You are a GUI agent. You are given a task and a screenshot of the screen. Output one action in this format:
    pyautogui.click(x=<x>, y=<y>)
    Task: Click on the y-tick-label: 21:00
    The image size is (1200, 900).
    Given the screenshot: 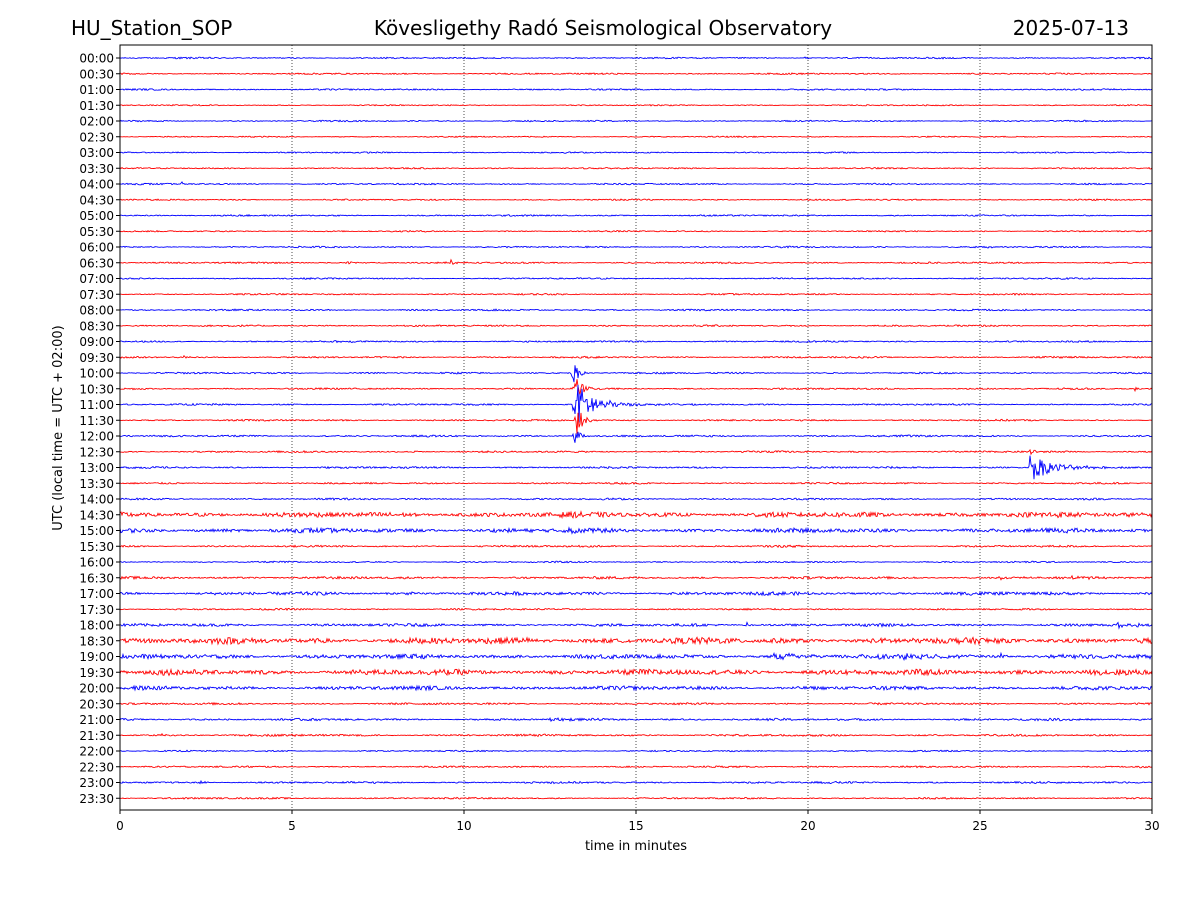 What is the action you would take?
    pyautogui.click(x=96, y=720)
    